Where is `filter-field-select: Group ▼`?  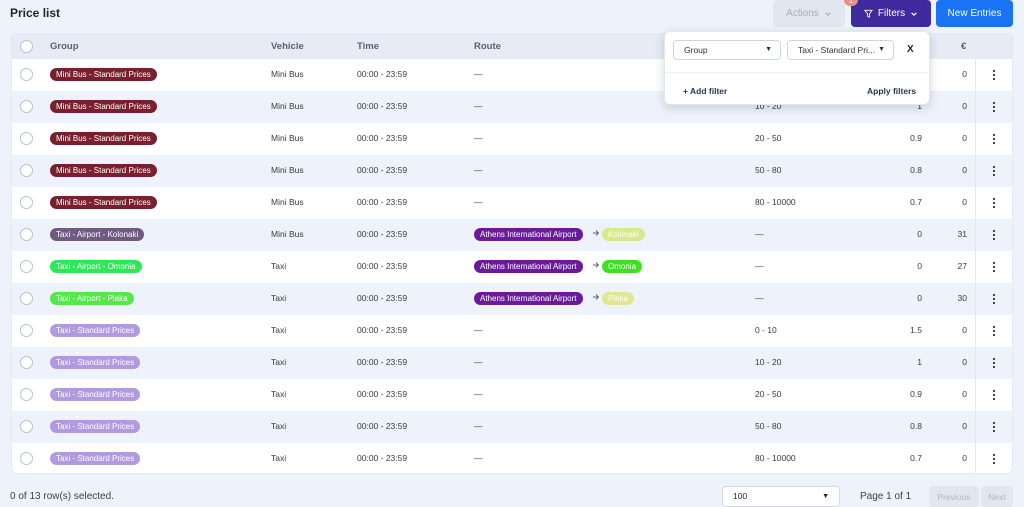 filter-field-select: Group ▼ is located at coordinates (727, 50).